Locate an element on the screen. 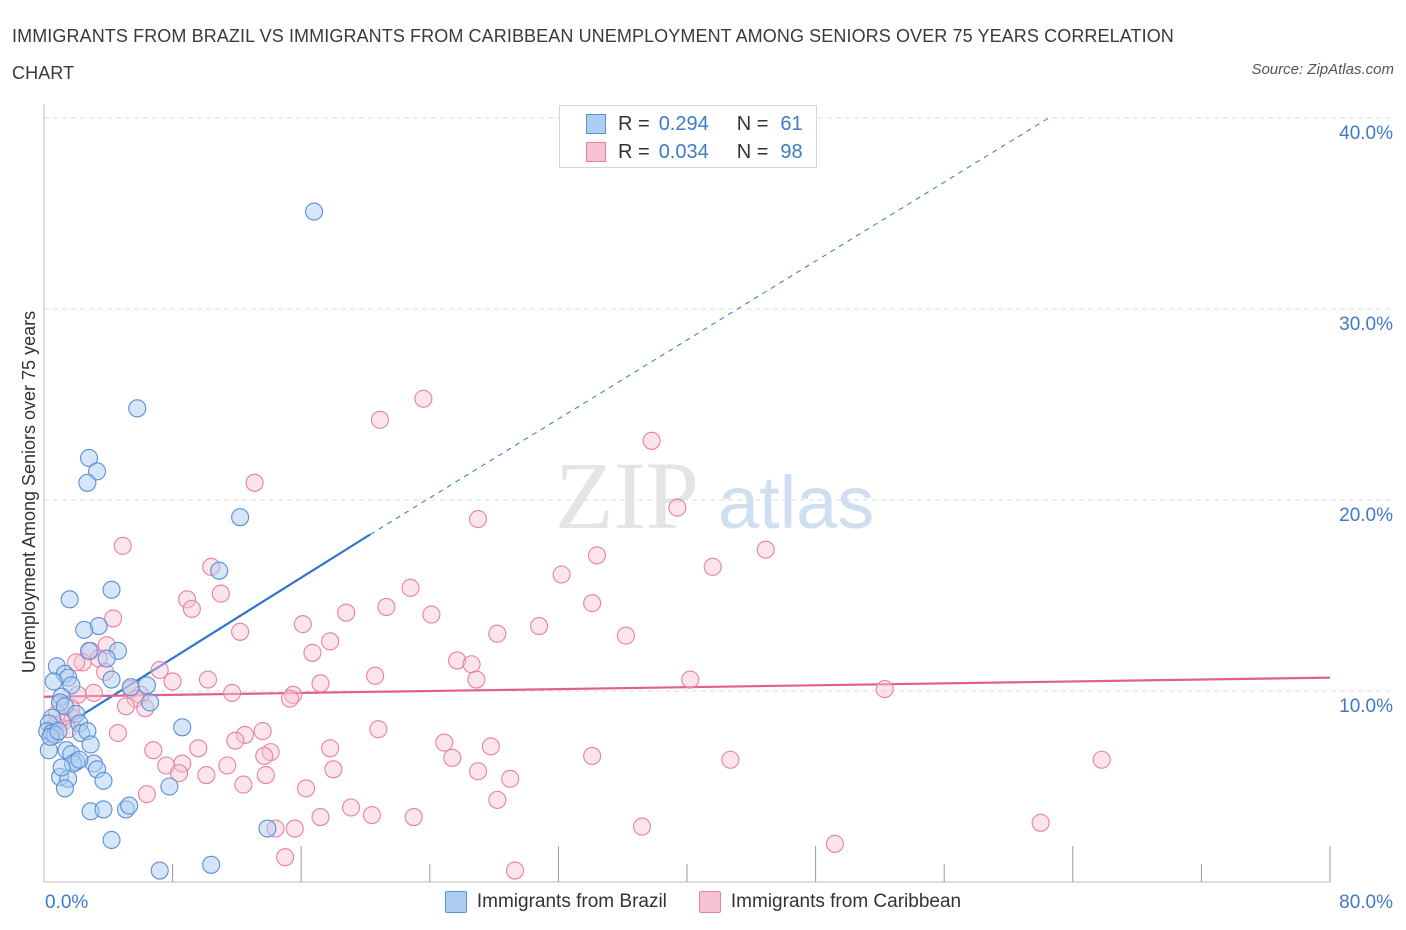  brazil-swatch is located at coordinates (596, 124).